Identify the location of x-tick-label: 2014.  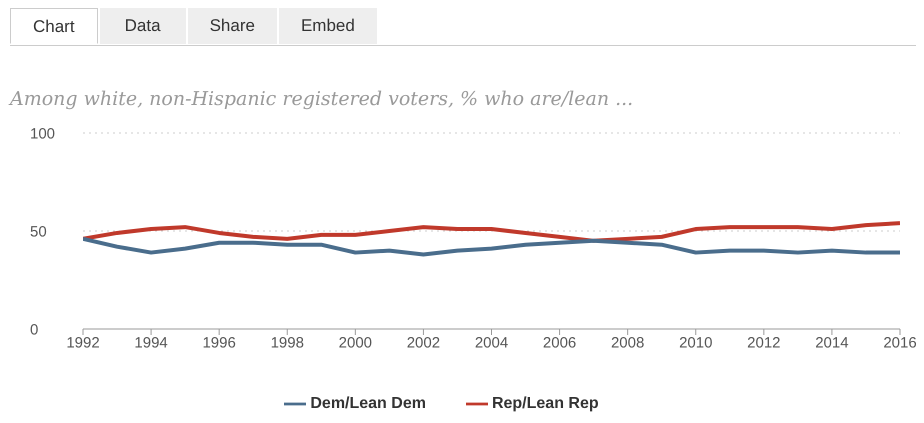
(832, 343).